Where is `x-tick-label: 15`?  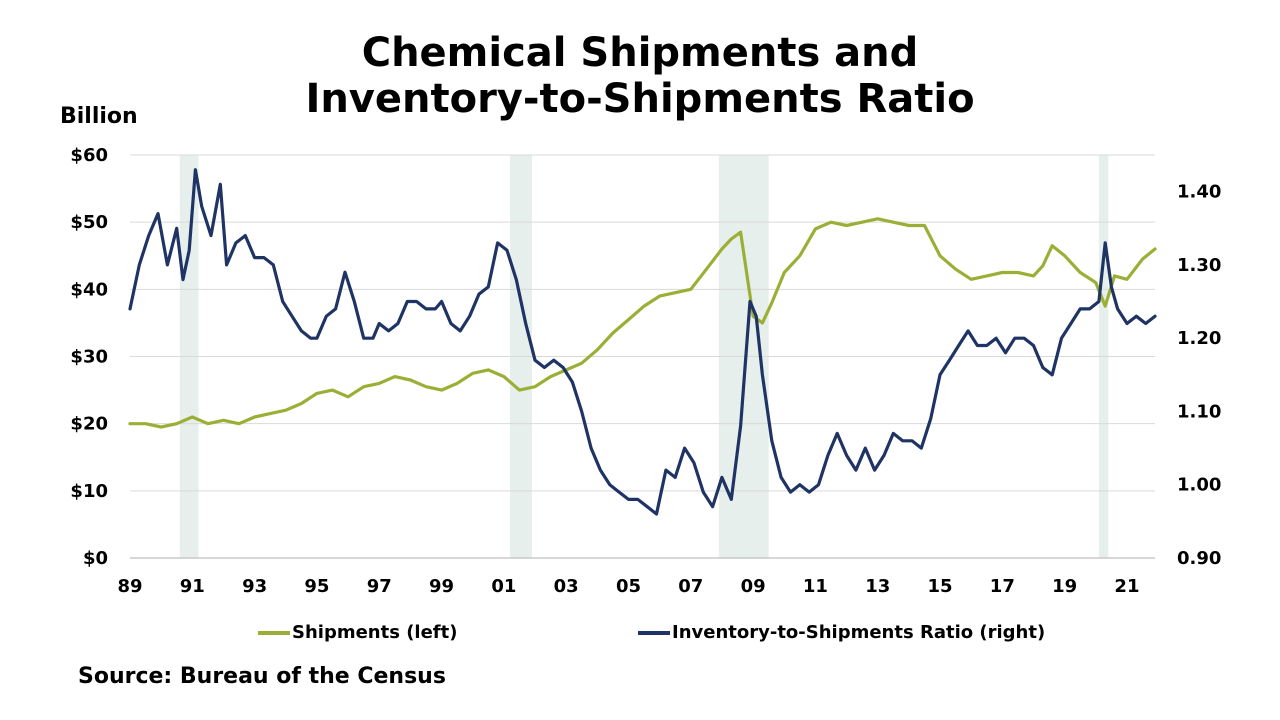
x-tick-label: 15 is located at coordinates (939, 586).